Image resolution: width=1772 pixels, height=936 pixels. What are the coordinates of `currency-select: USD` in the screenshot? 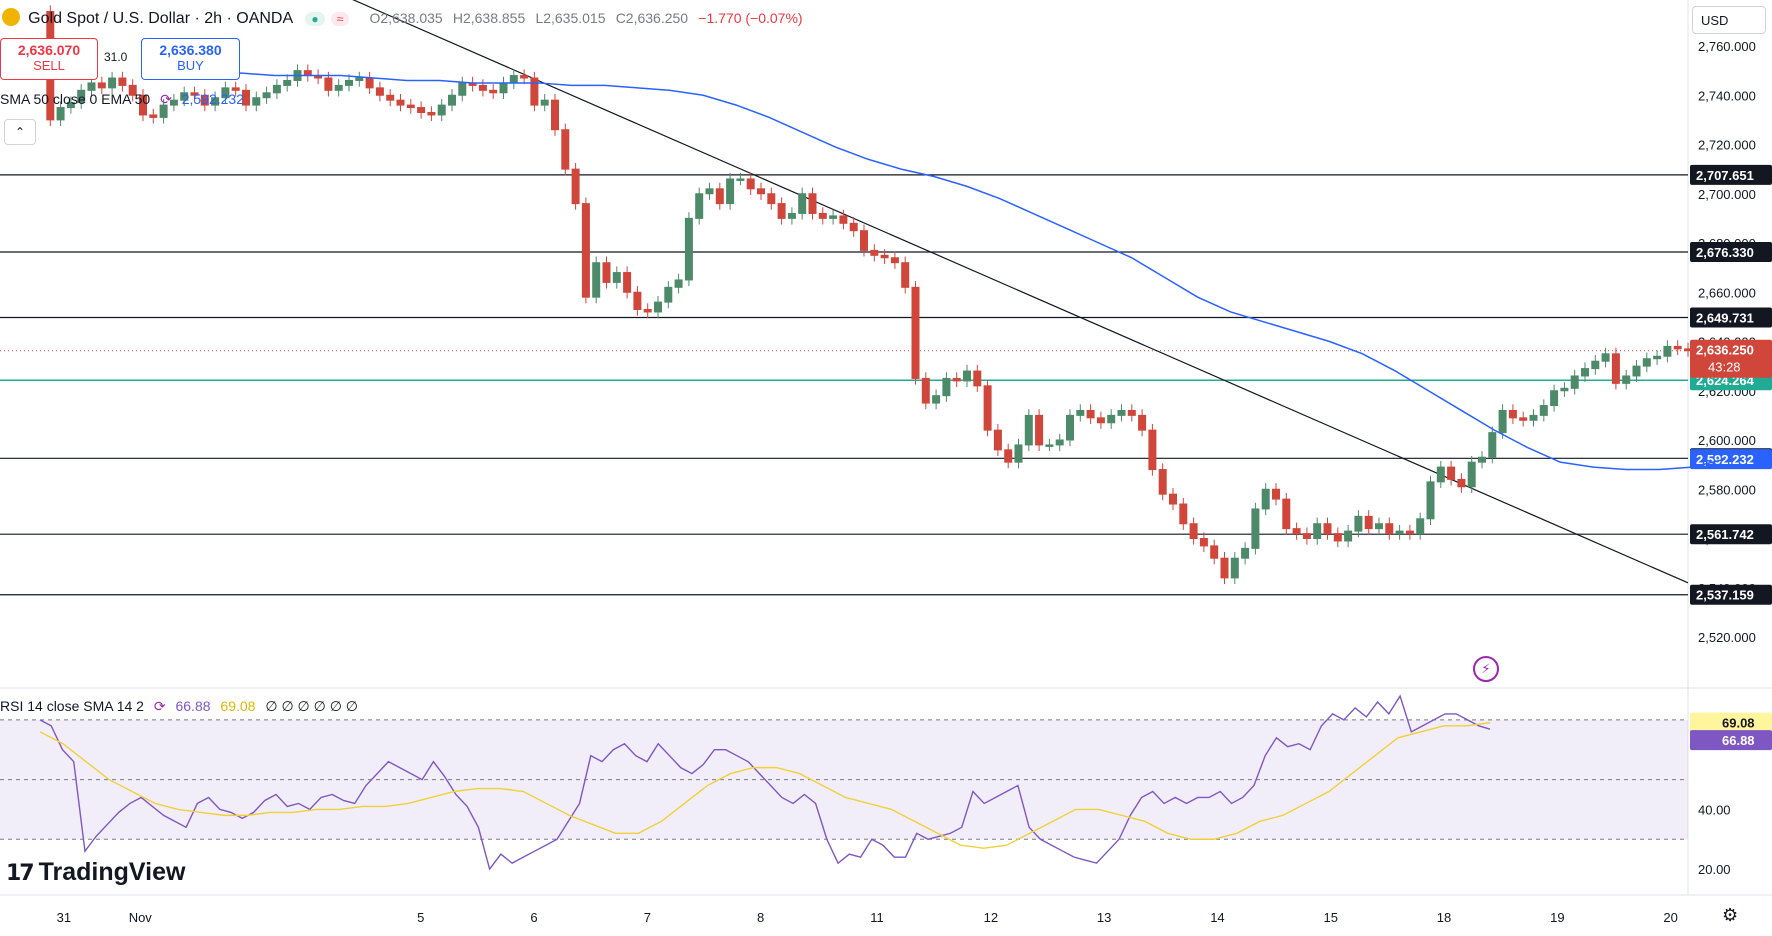 It's located at (1729, 20).